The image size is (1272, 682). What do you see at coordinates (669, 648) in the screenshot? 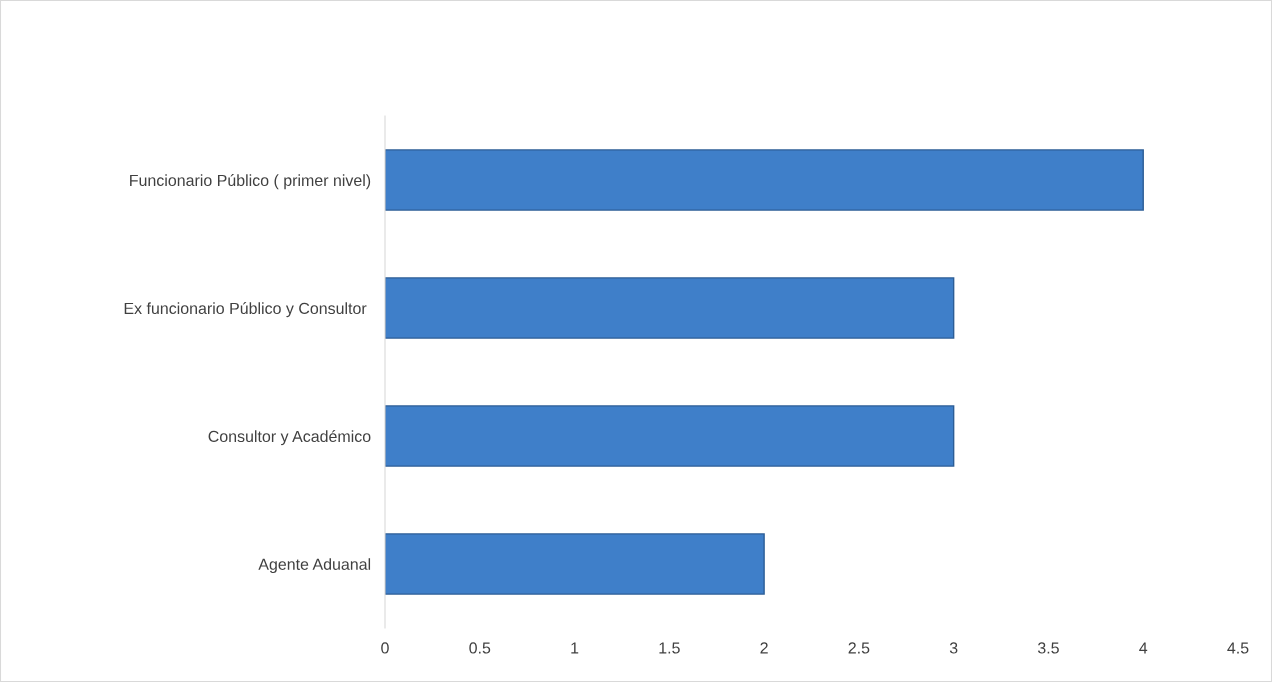
I see `x-tick-label: 1.5` at bounding box center [669, 648].